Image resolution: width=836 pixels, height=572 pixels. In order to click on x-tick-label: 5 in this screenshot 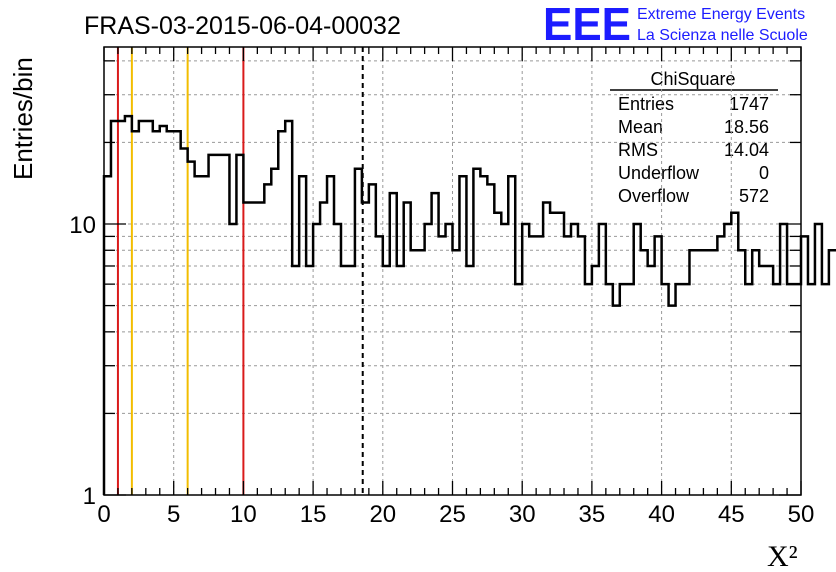, I will do `click(173, 514)`.